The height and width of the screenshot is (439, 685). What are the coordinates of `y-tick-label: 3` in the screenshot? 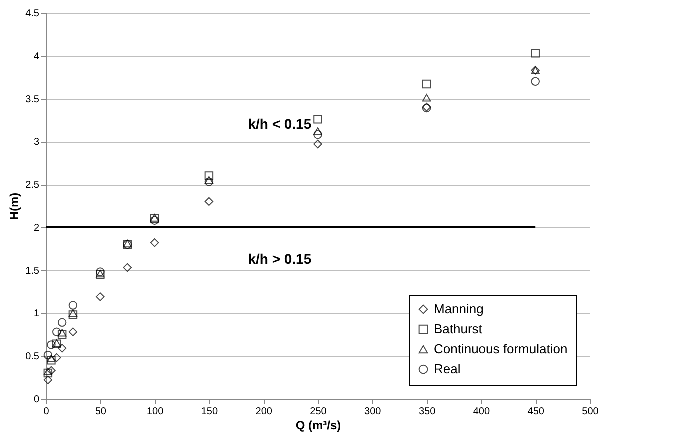 It's located at (37, 142).